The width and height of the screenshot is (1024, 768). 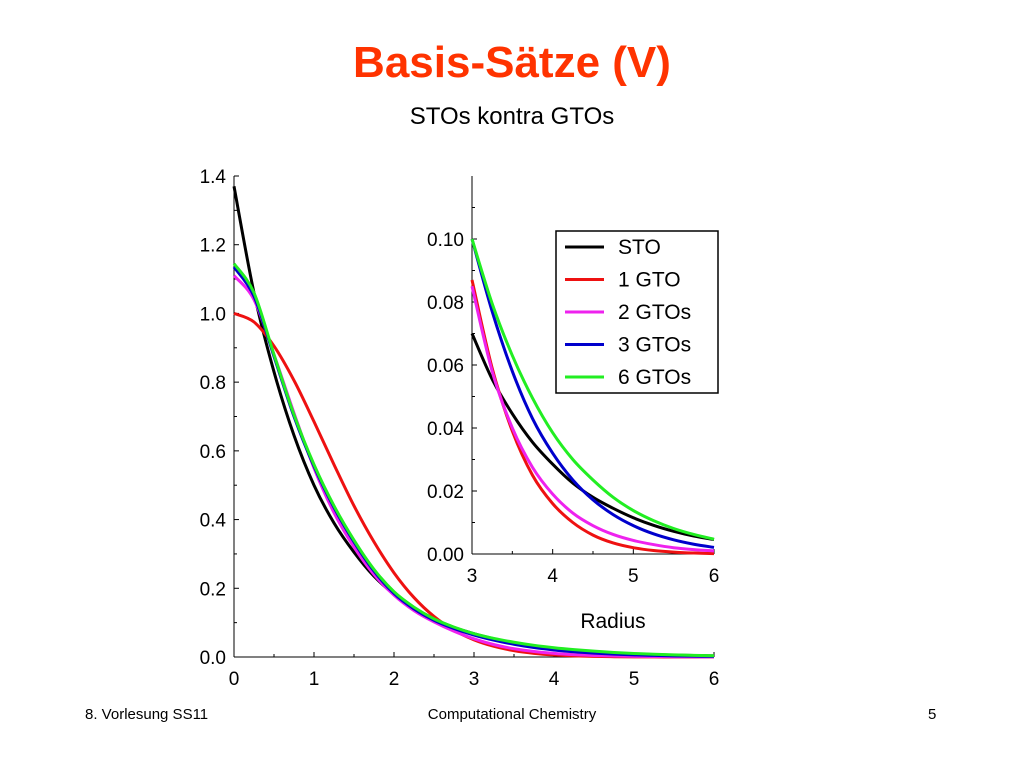 I want to click on legend-label-sto: STO, so click(x=639, y=247).